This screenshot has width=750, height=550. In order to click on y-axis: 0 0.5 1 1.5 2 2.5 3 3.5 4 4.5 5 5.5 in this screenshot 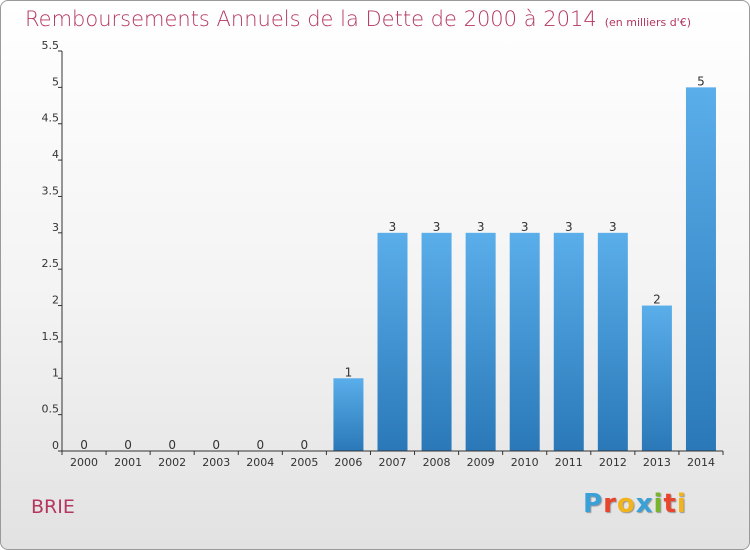, I will do `click(52, 245)`.